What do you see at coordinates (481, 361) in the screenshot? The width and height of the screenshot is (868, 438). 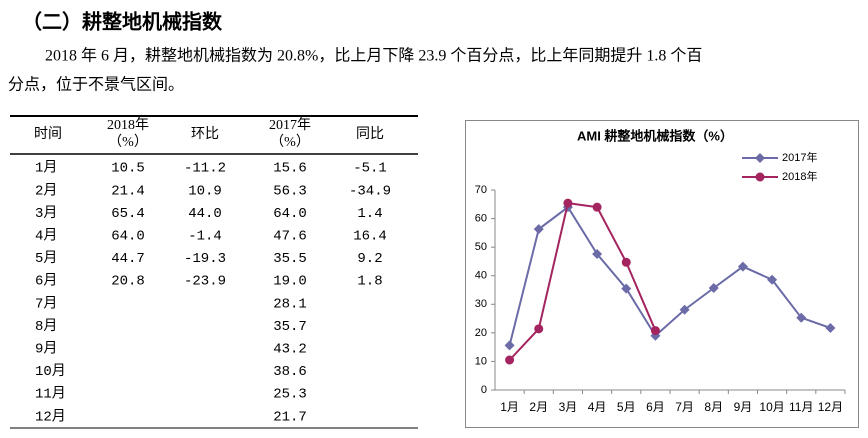 I see `y-tick-label: 10` at bounding box center [481, 361].